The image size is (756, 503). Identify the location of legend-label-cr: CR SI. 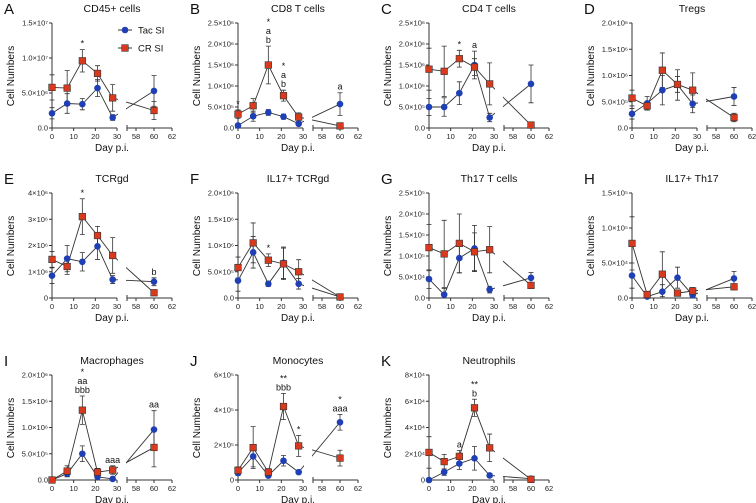
(150, 49).